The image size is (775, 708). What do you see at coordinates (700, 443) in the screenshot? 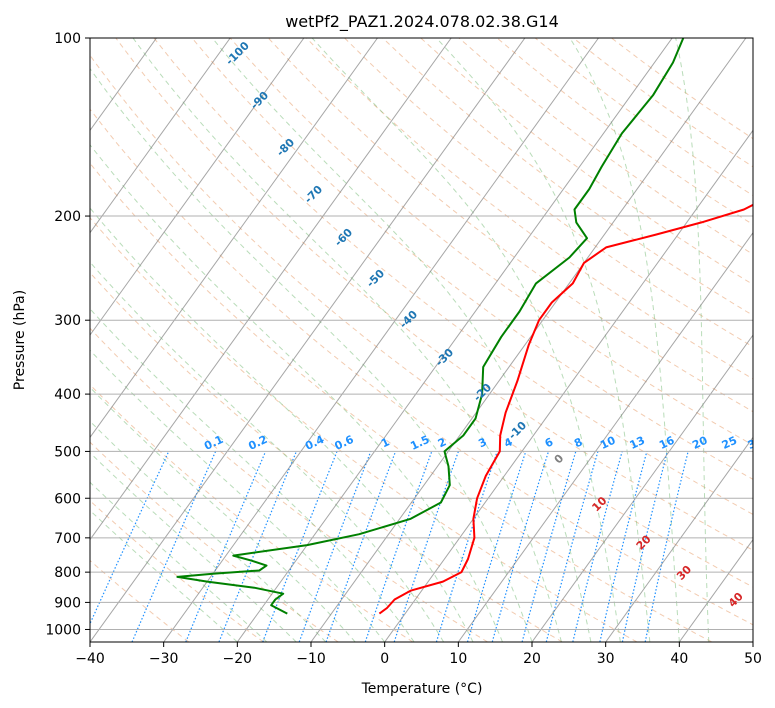
I see `mixing-ratio-label: 20` at bounding box center [700, 443].